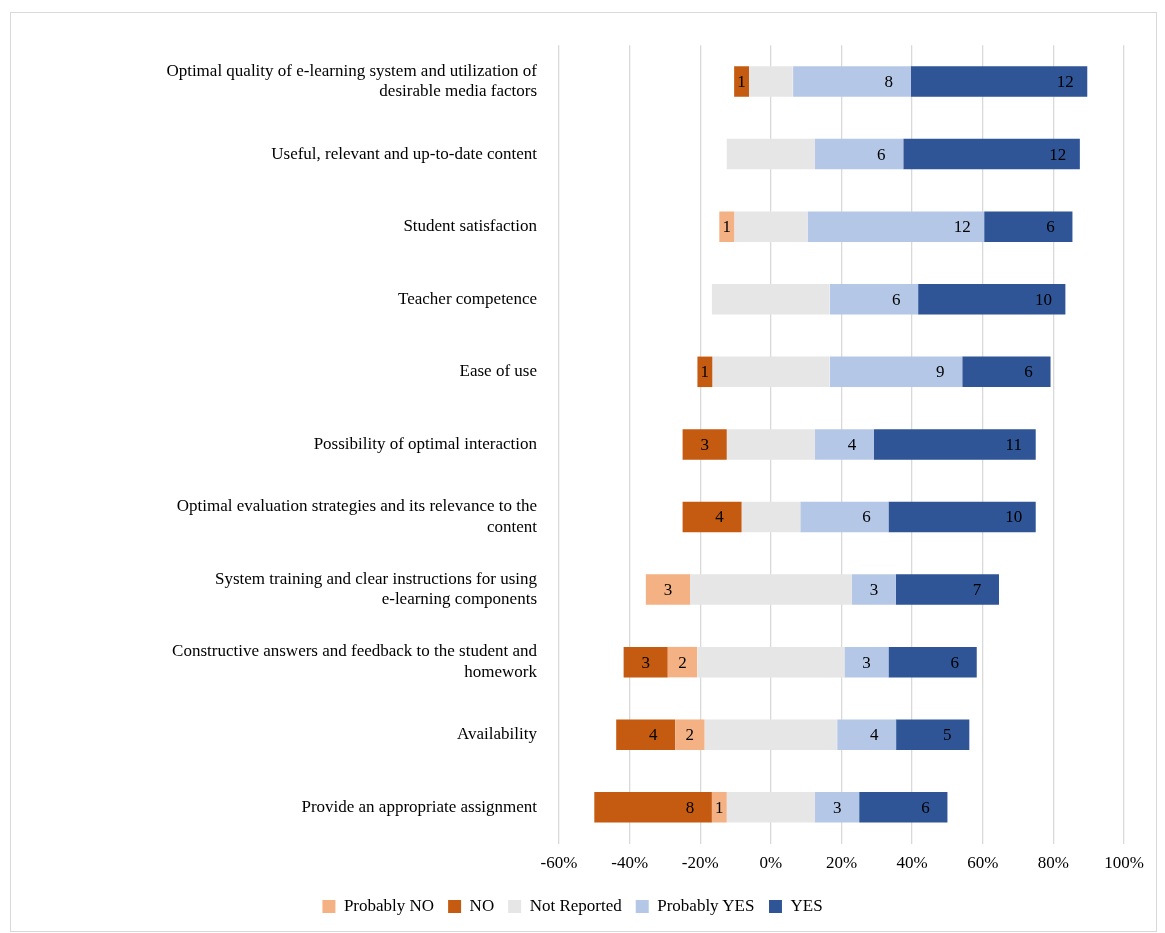 This screenshot has height=933, width=1165. I want to click on x-tick-label: -60%, so click(559, 863).